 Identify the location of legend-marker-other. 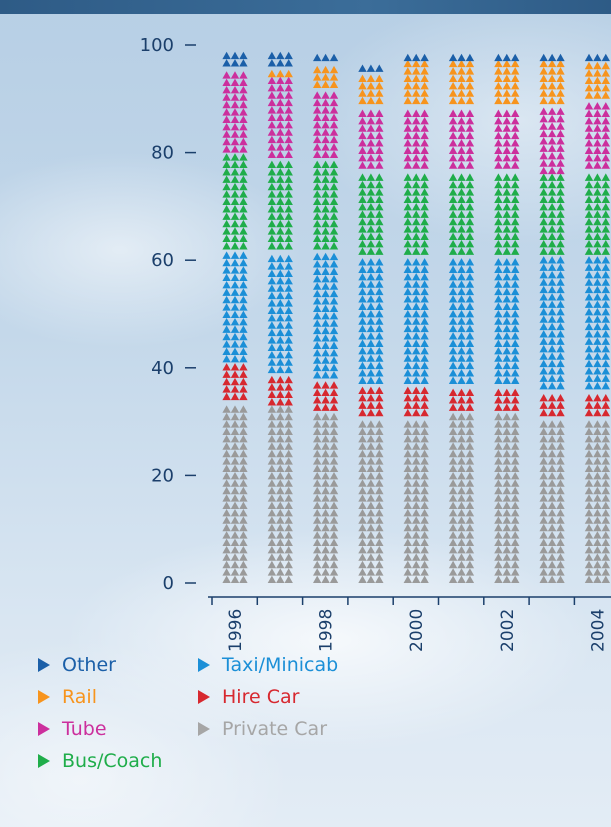
(44, 665).